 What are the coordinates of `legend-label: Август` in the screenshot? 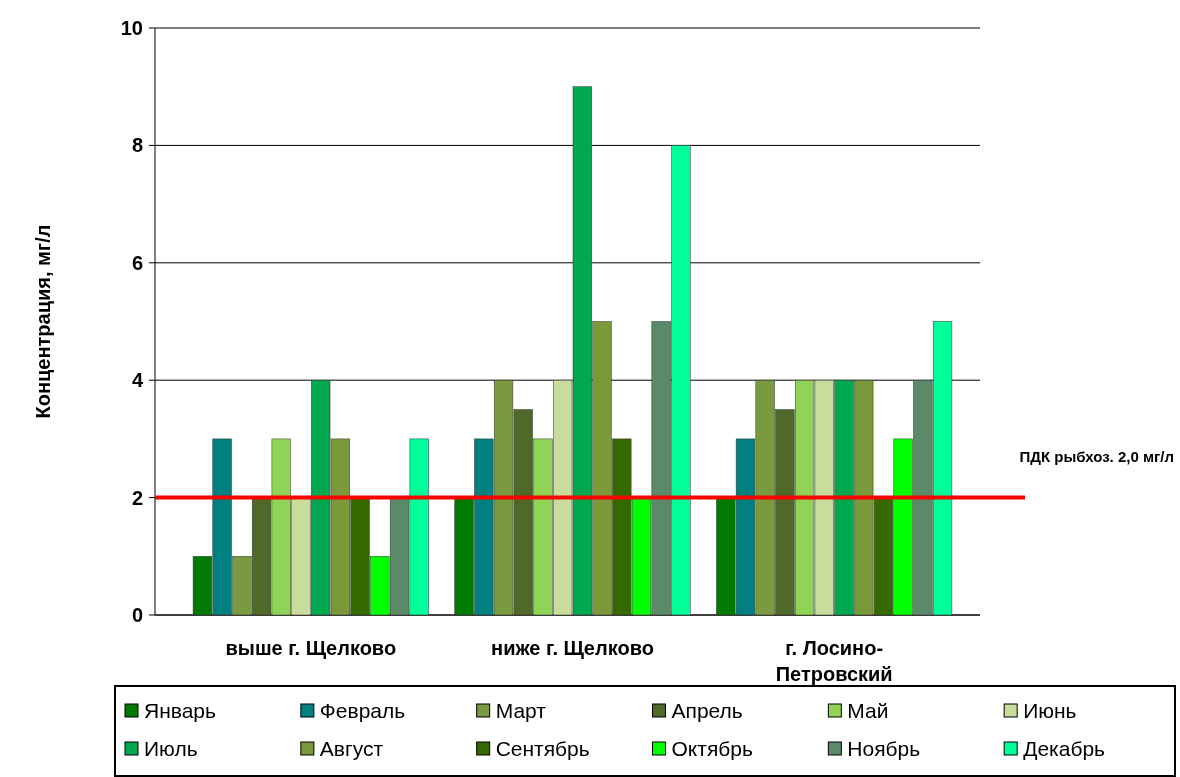 It's located at (351, 749).